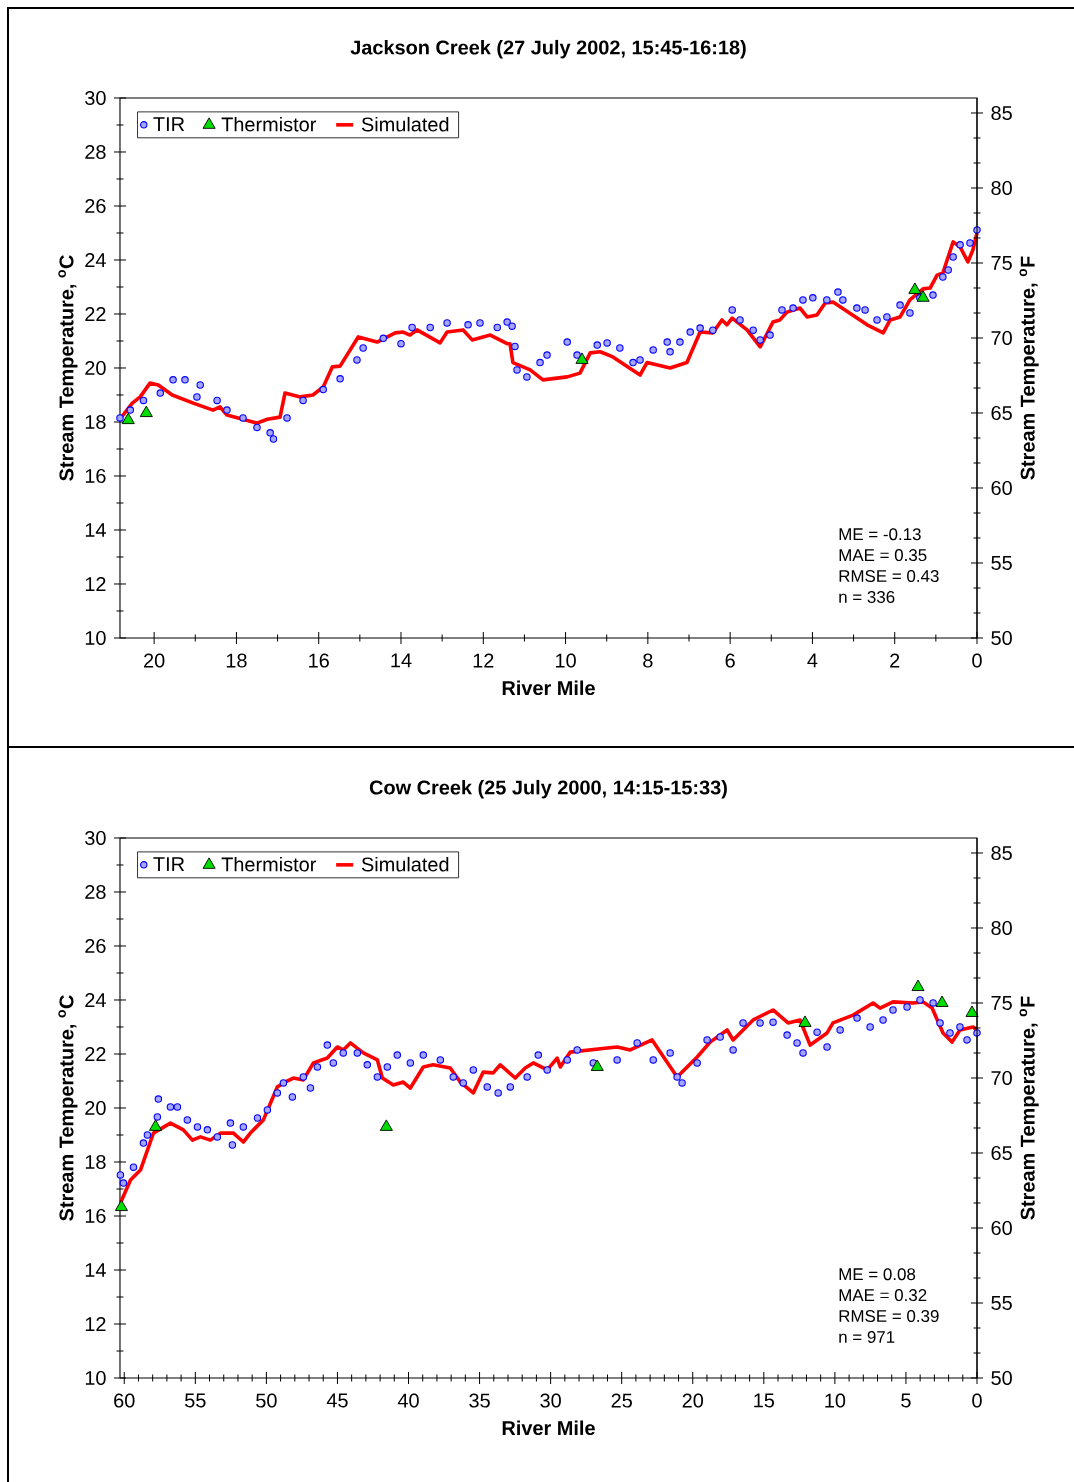 Image resolution: width=1074 pixels, height=1482 pixels. What do you see at coordinates (319, 660) in the screenshot?
I see `x-tick-label: 16` at bounding box center [319, 660].